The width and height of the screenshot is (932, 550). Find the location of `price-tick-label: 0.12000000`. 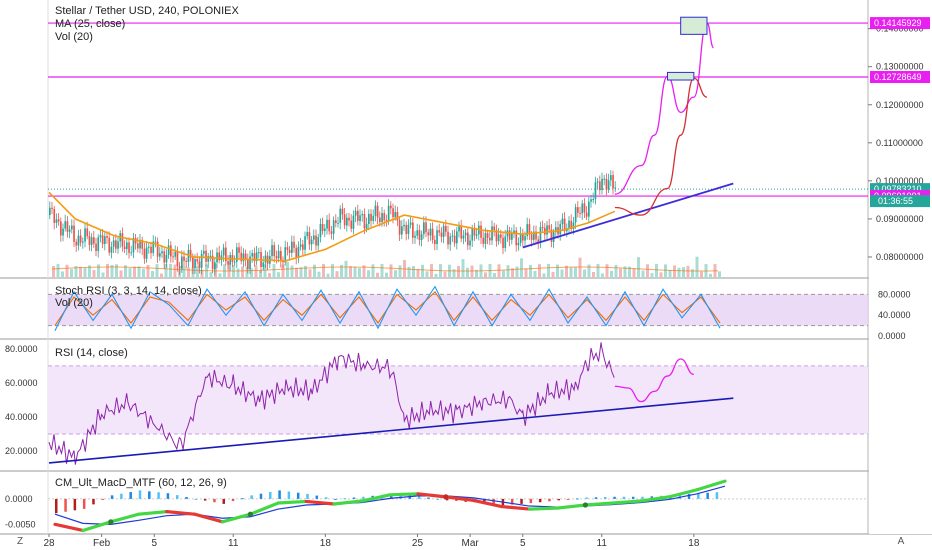

price-tick-label: 0.12000000 is located at coordinates (900, 105).